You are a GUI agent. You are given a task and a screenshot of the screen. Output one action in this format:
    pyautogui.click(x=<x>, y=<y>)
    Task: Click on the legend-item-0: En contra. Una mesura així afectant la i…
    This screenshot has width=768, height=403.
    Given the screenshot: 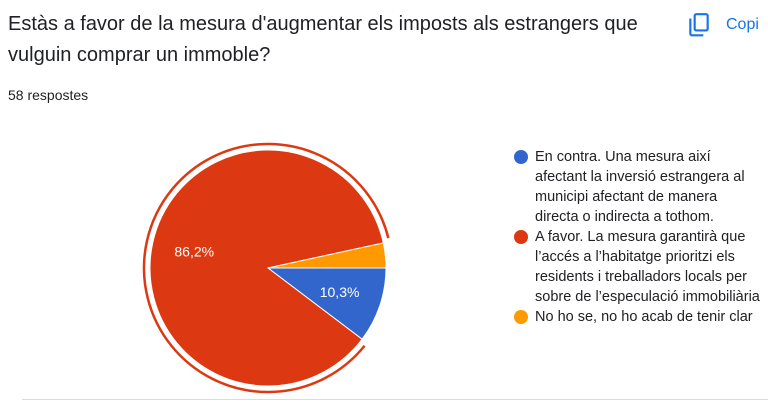 What is the action you would take?
    pyautogui.click(x=639, y=187)
    